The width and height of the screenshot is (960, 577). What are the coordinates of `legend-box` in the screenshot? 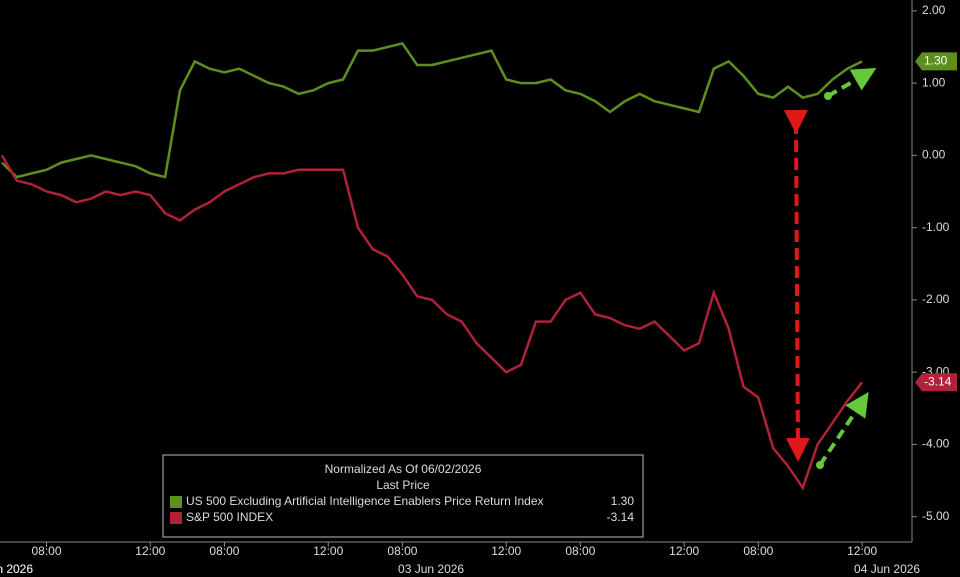 It's located at (403, 496).